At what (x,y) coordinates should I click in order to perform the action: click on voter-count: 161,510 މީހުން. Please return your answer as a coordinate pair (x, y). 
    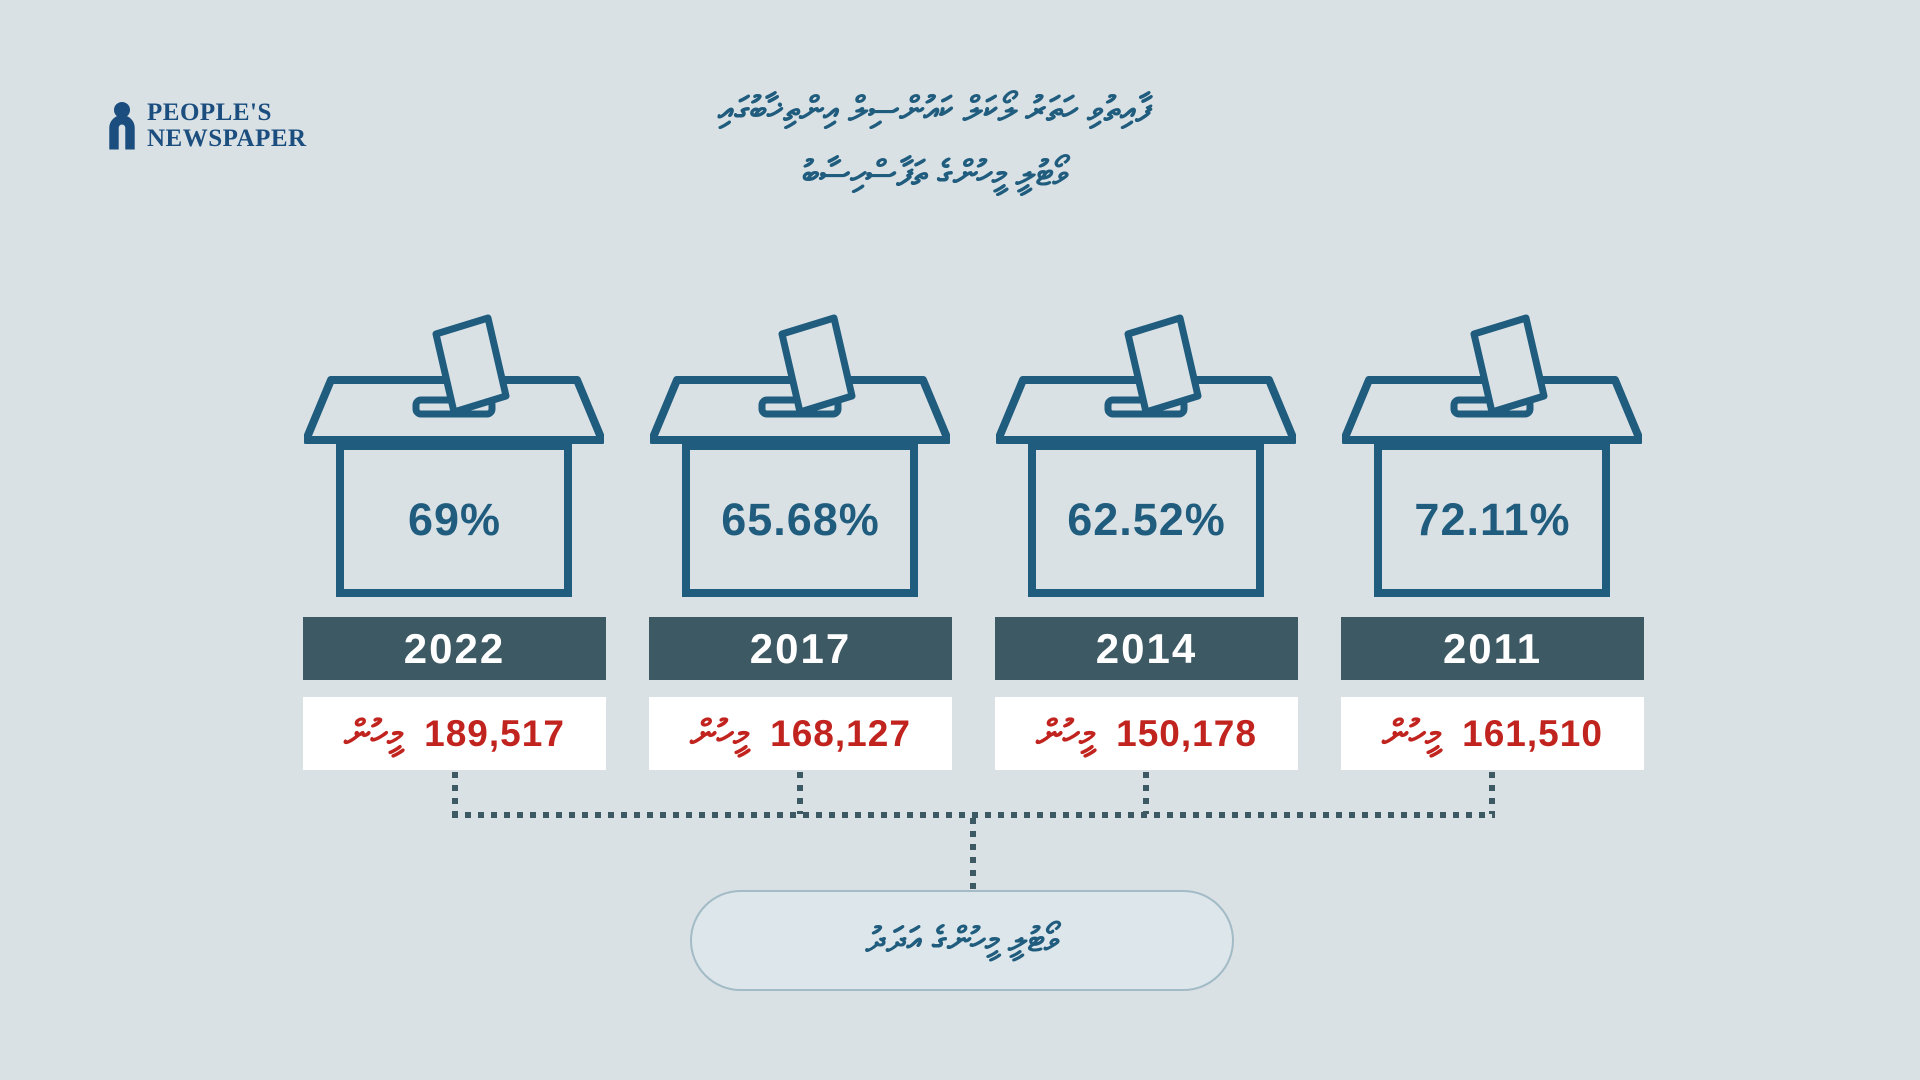
    Looking at the image, I should click on (1492, 733).